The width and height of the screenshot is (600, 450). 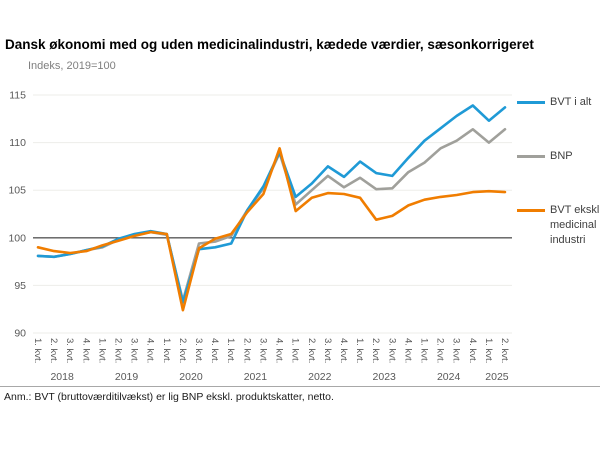 What do you see at coordinates (62, 377) in the screenshot?
I see `x-axis-year-label: 2018` at bounding box center [62, 377].